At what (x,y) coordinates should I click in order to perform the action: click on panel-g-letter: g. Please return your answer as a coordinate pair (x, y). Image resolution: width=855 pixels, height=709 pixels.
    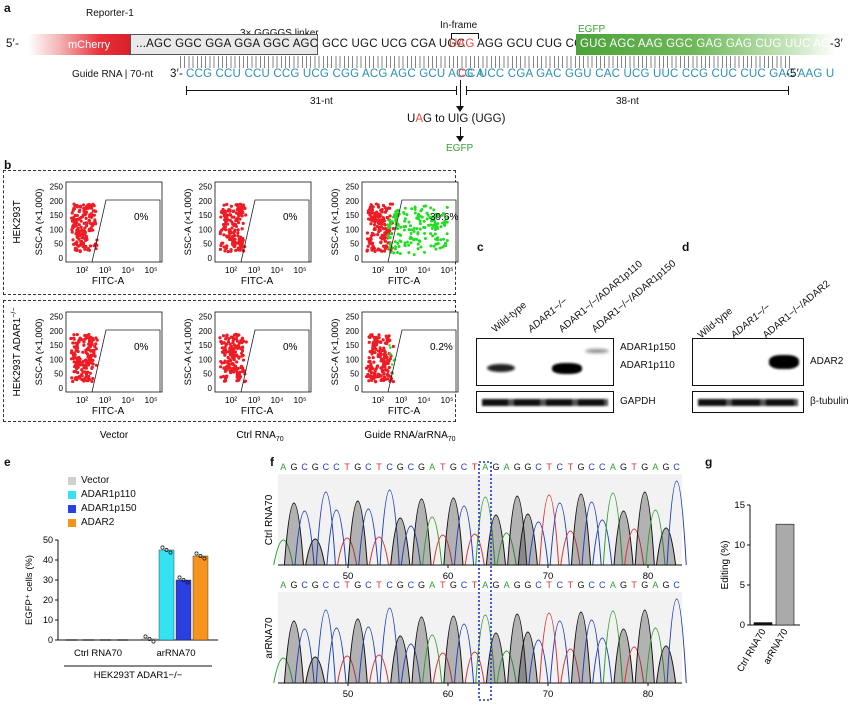
    Looking at the image, I should click on (709, 462).